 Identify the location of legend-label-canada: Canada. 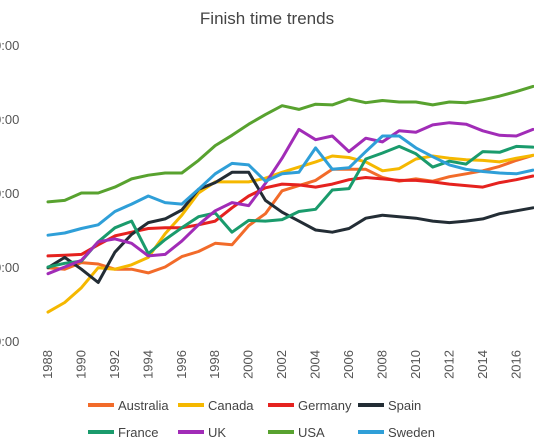
(231, 405).